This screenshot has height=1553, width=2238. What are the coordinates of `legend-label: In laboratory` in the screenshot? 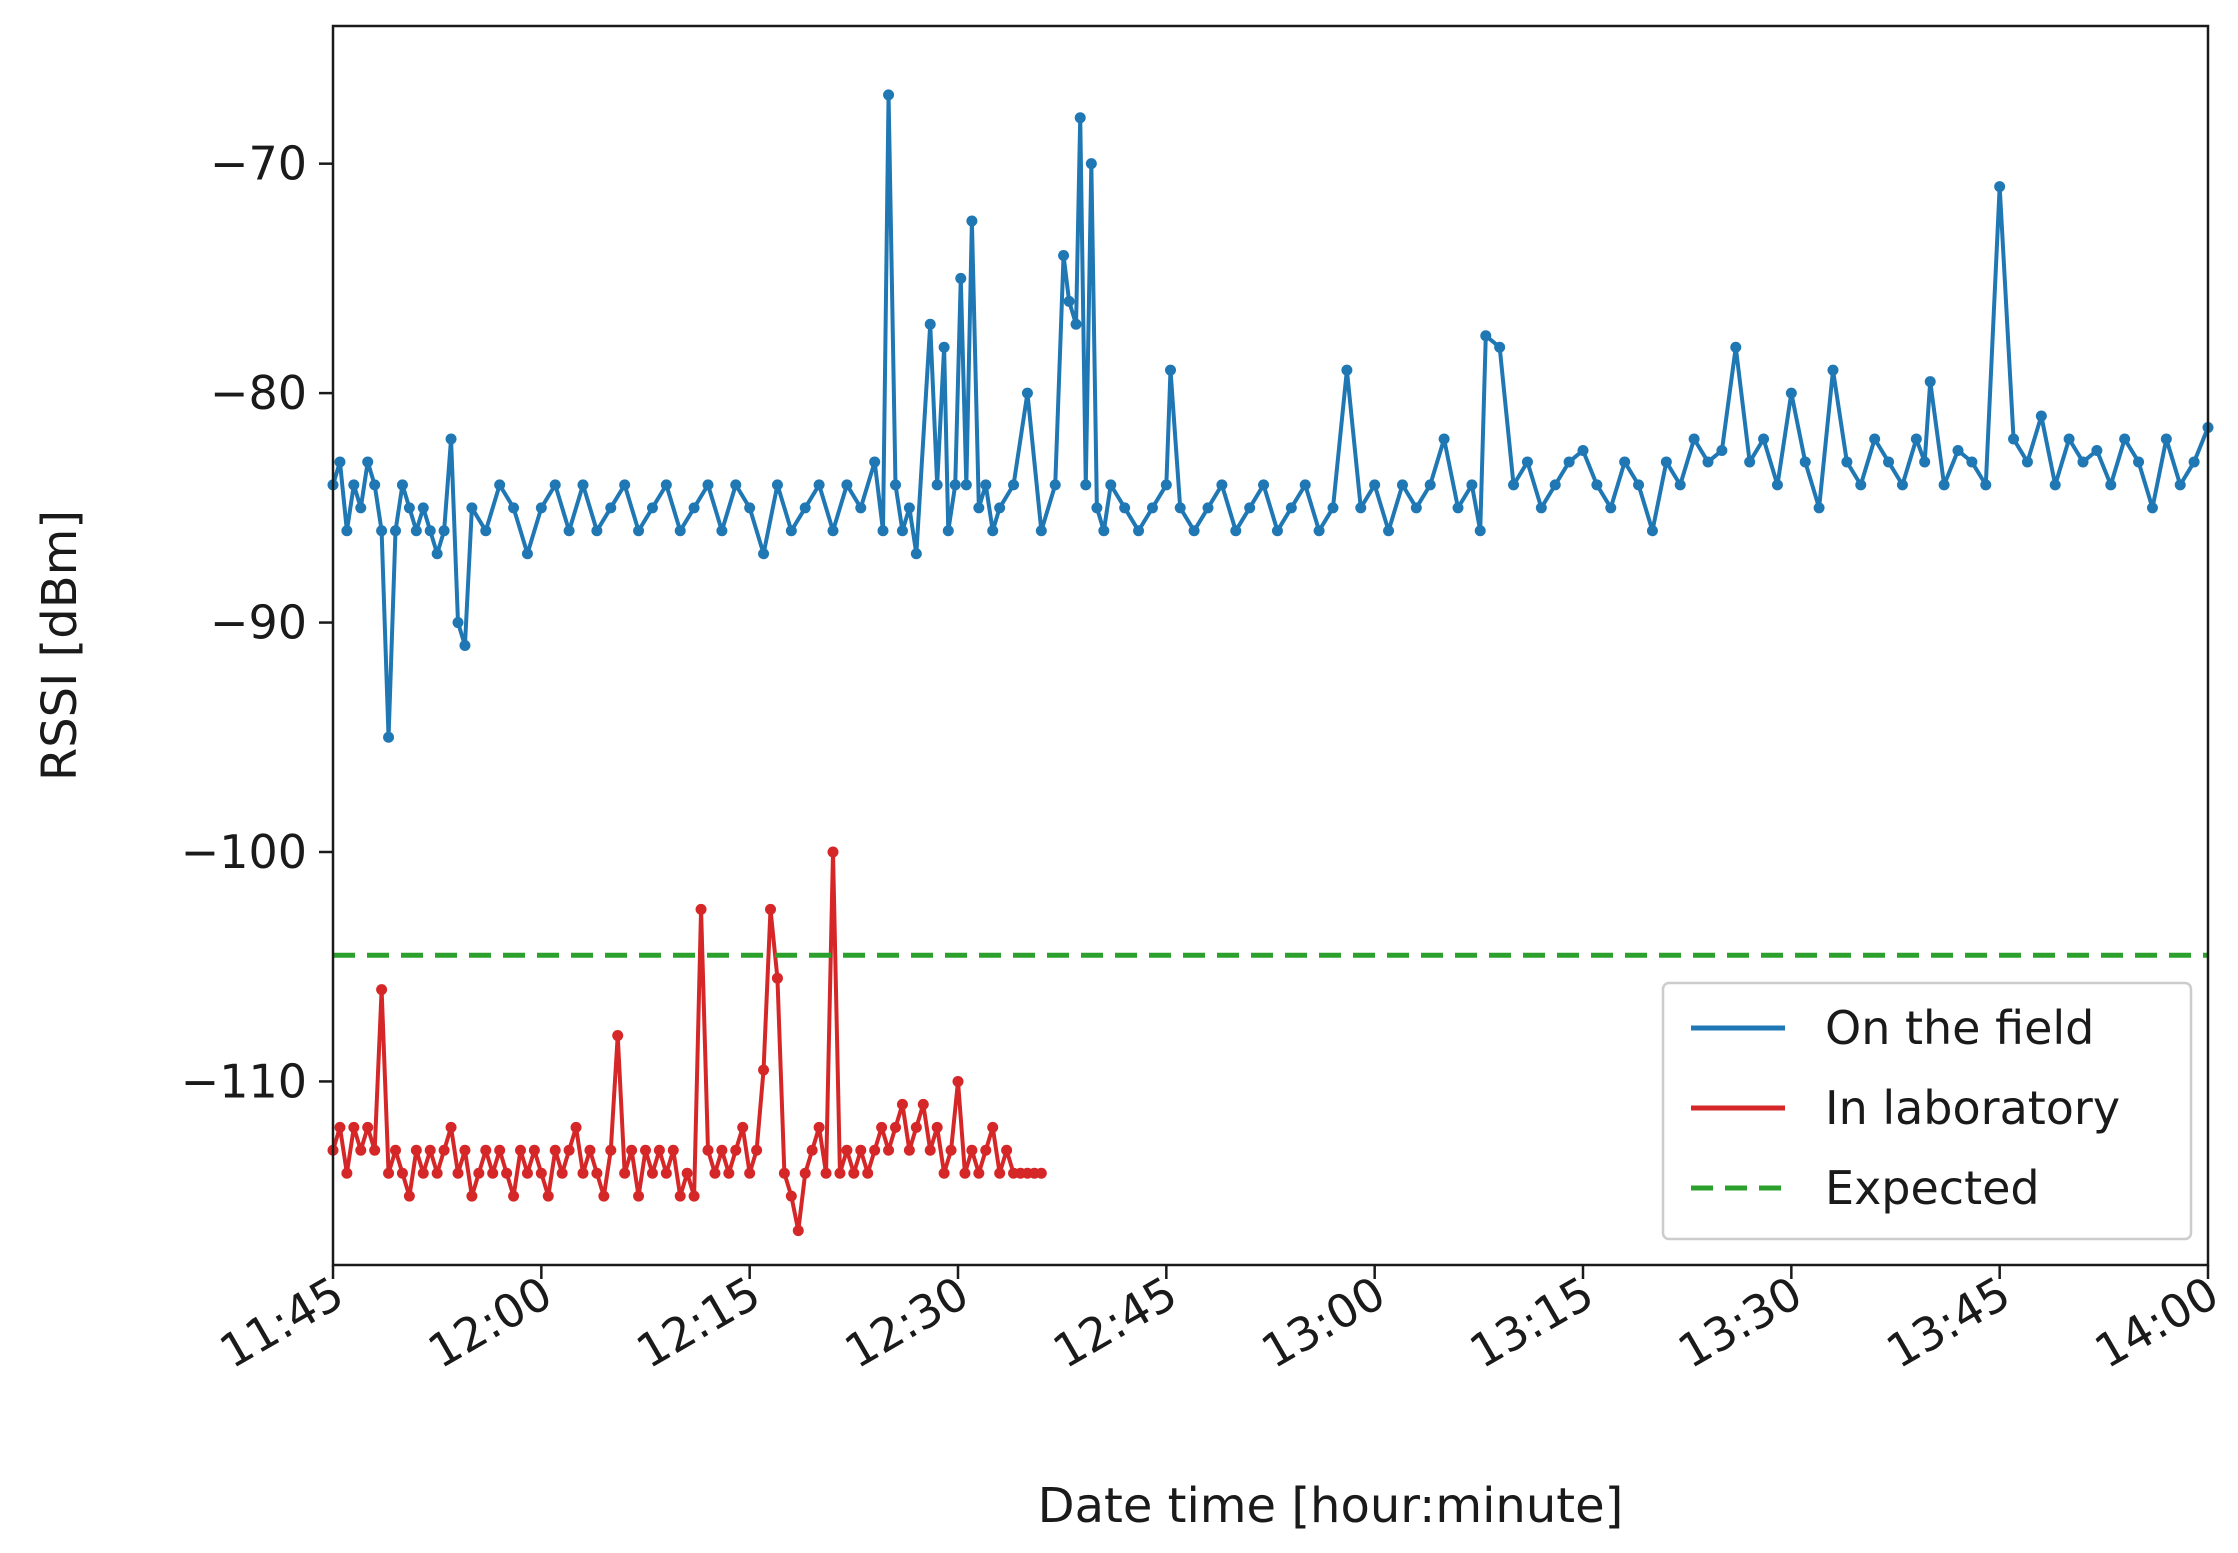 It's located at (1972, 1108).